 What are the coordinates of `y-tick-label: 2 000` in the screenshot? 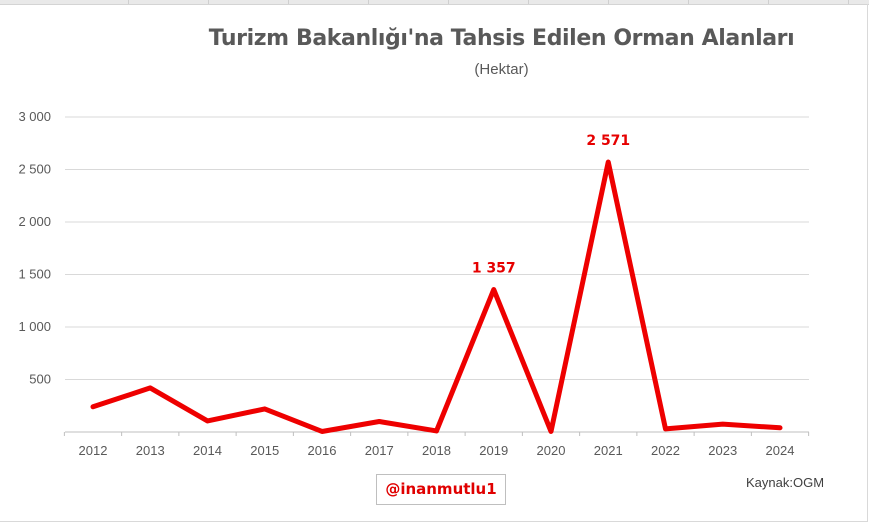 It's located at (34, 221).